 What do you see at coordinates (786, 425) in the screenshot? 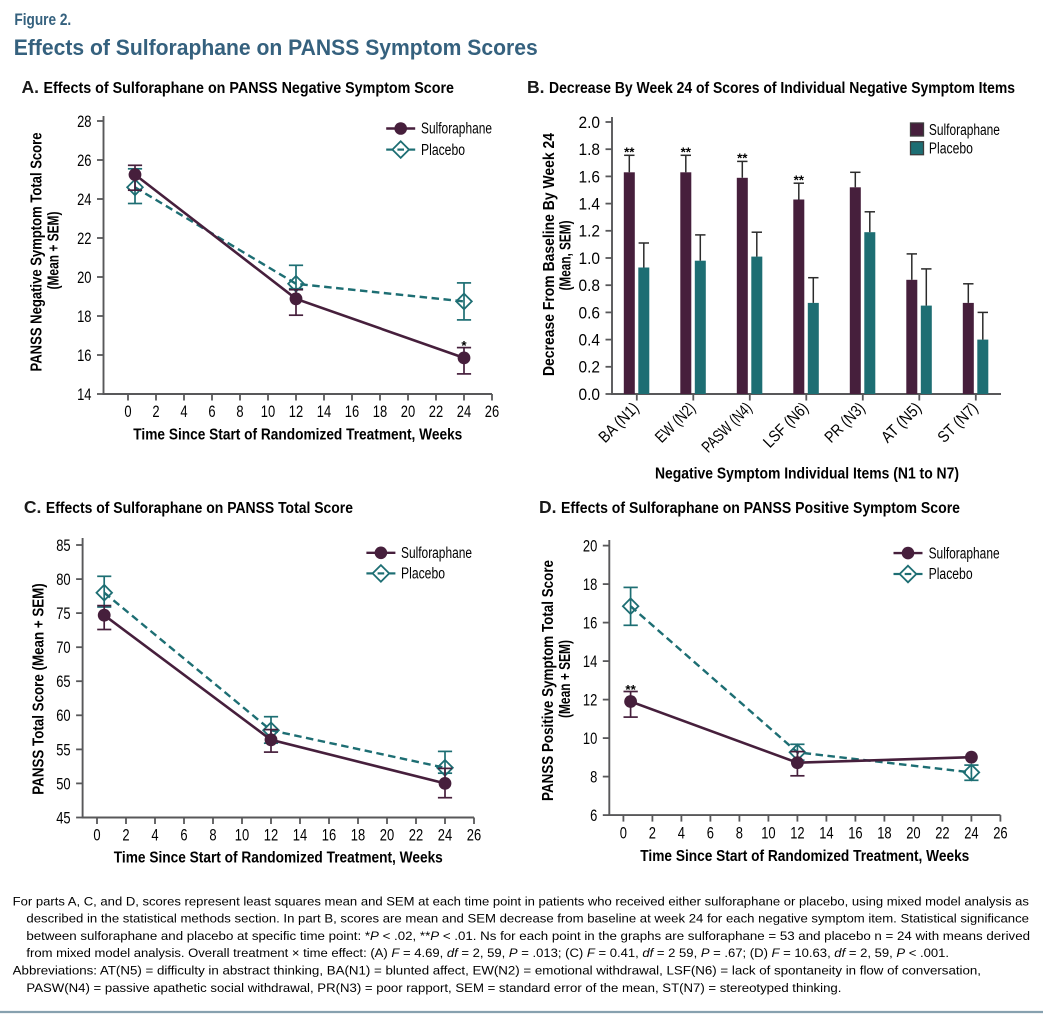
I see `svg-text: LSF (N6)` at bounding box center [786, 425].